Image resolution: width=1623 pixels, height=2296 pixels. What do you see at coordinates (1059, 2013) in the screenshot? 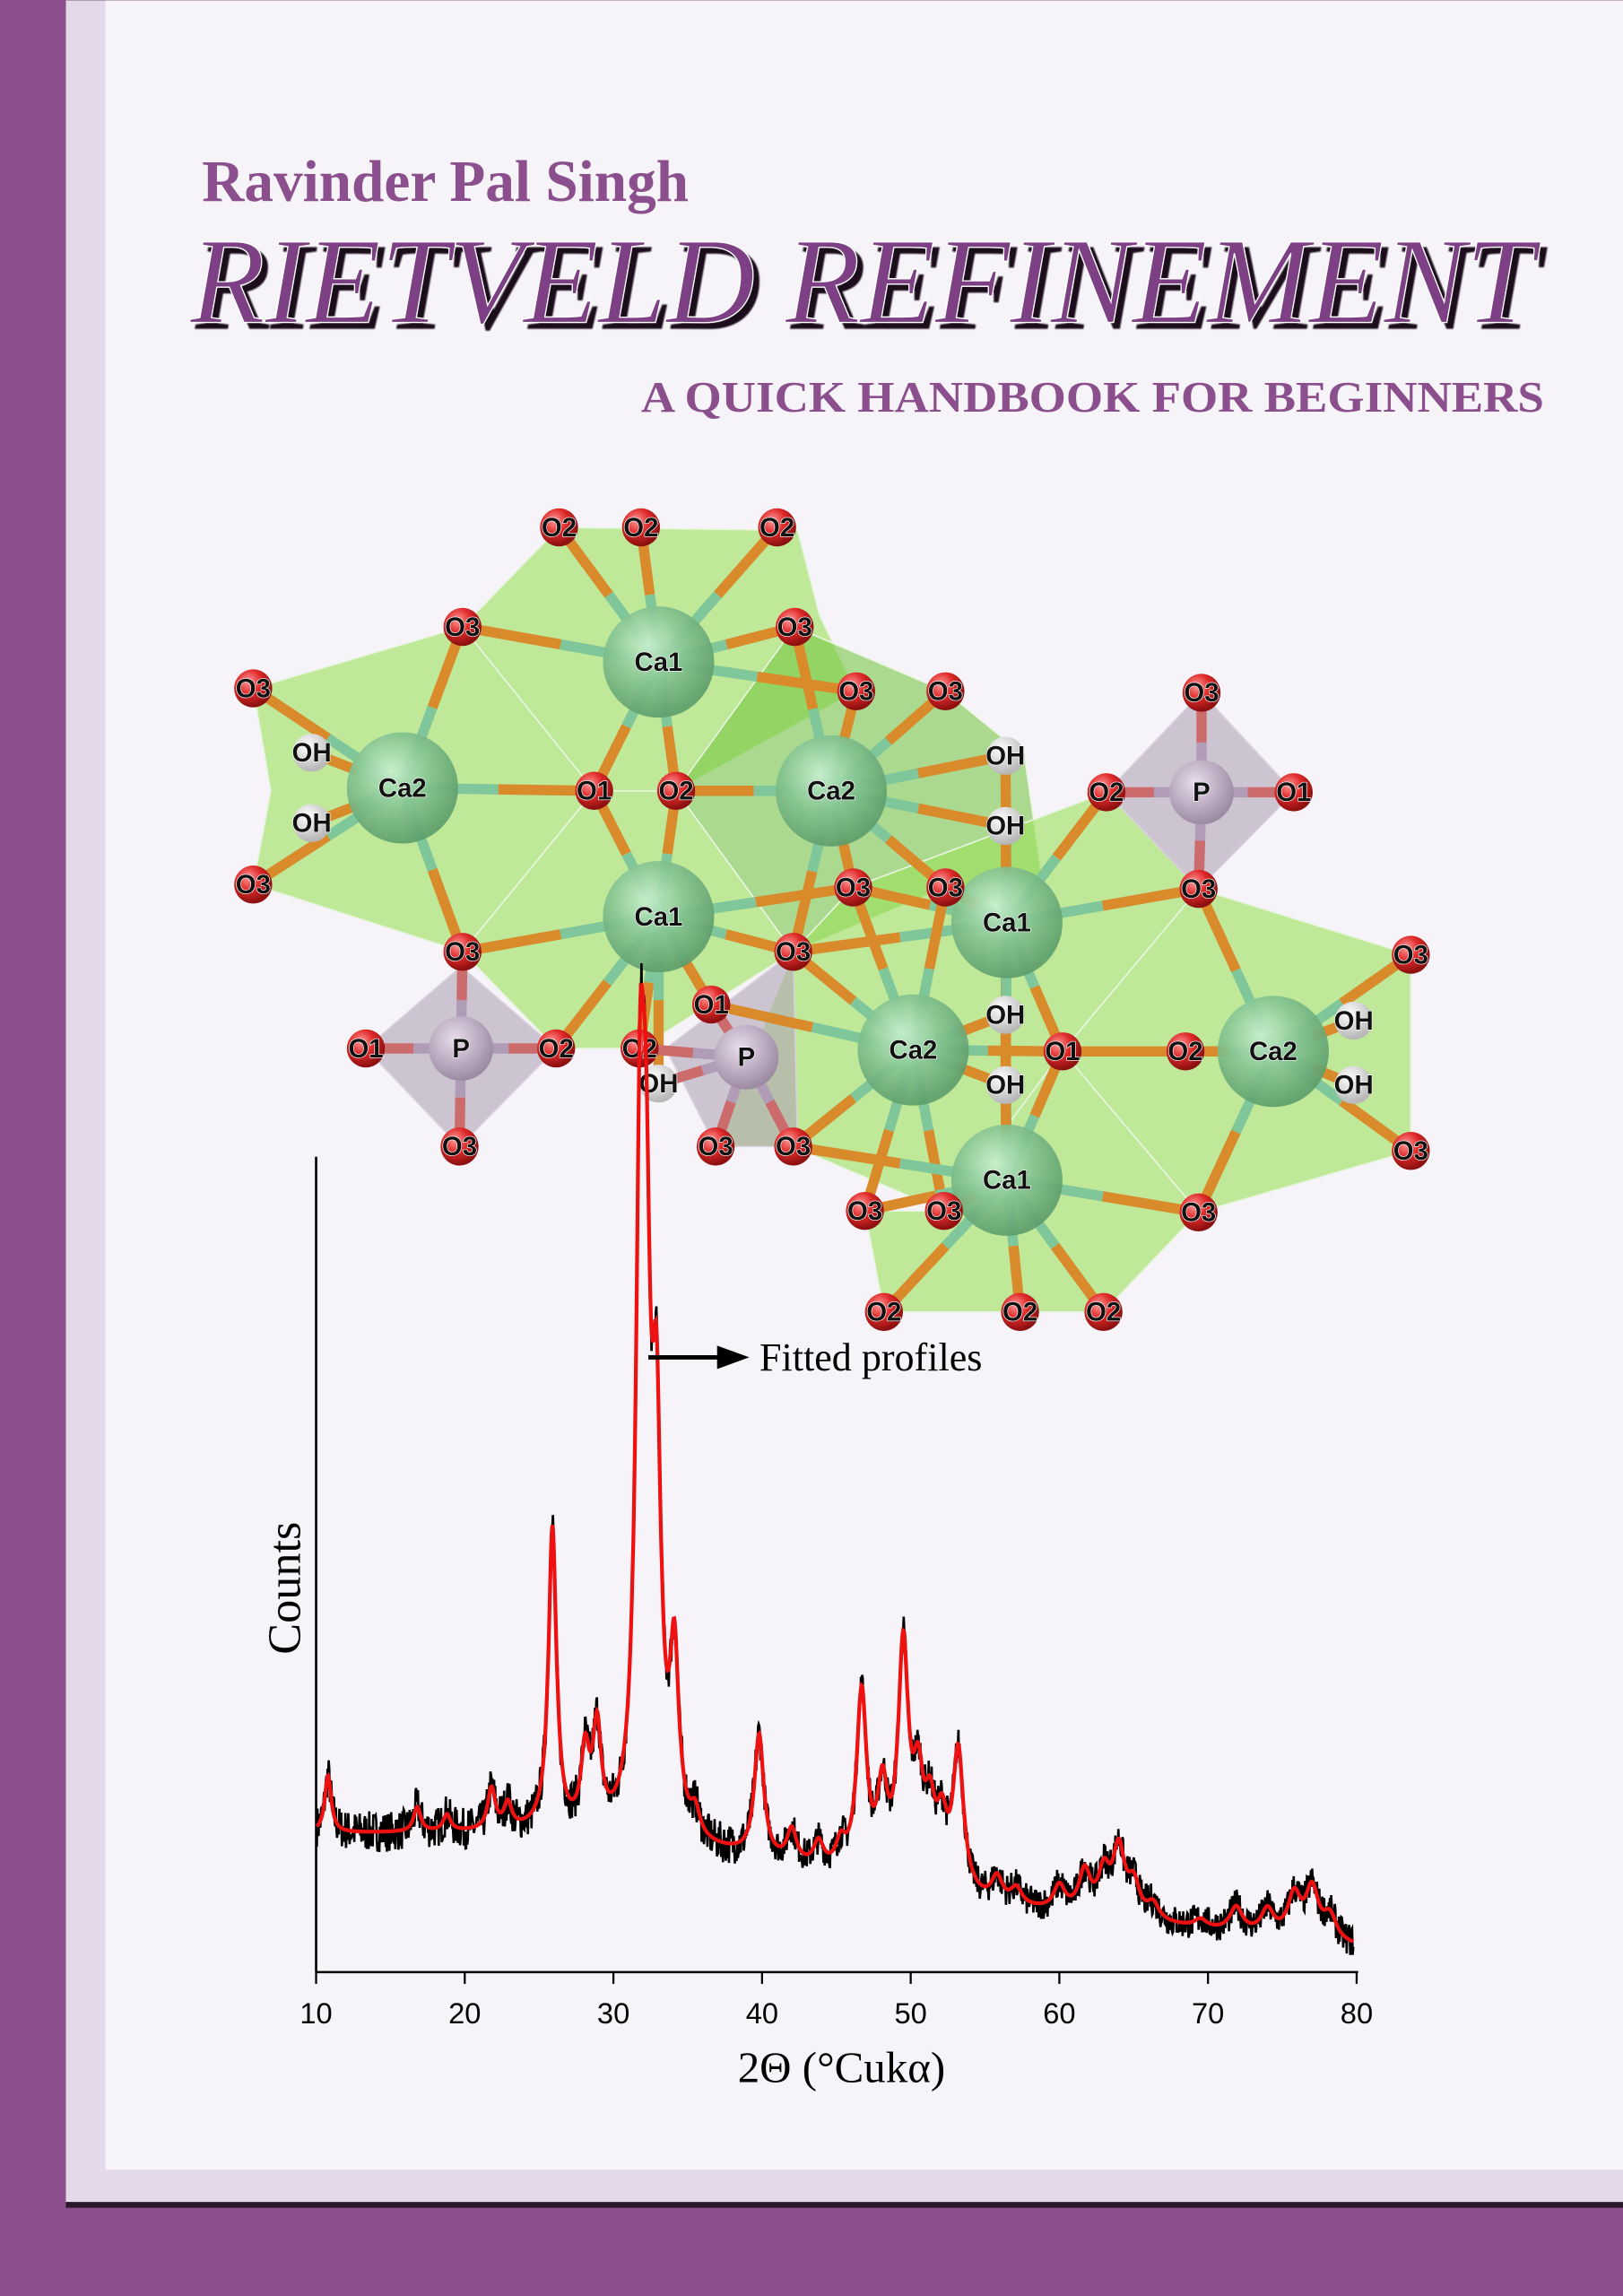
I see `x-tick-label: 60` at bounding box center [1059, 2013].